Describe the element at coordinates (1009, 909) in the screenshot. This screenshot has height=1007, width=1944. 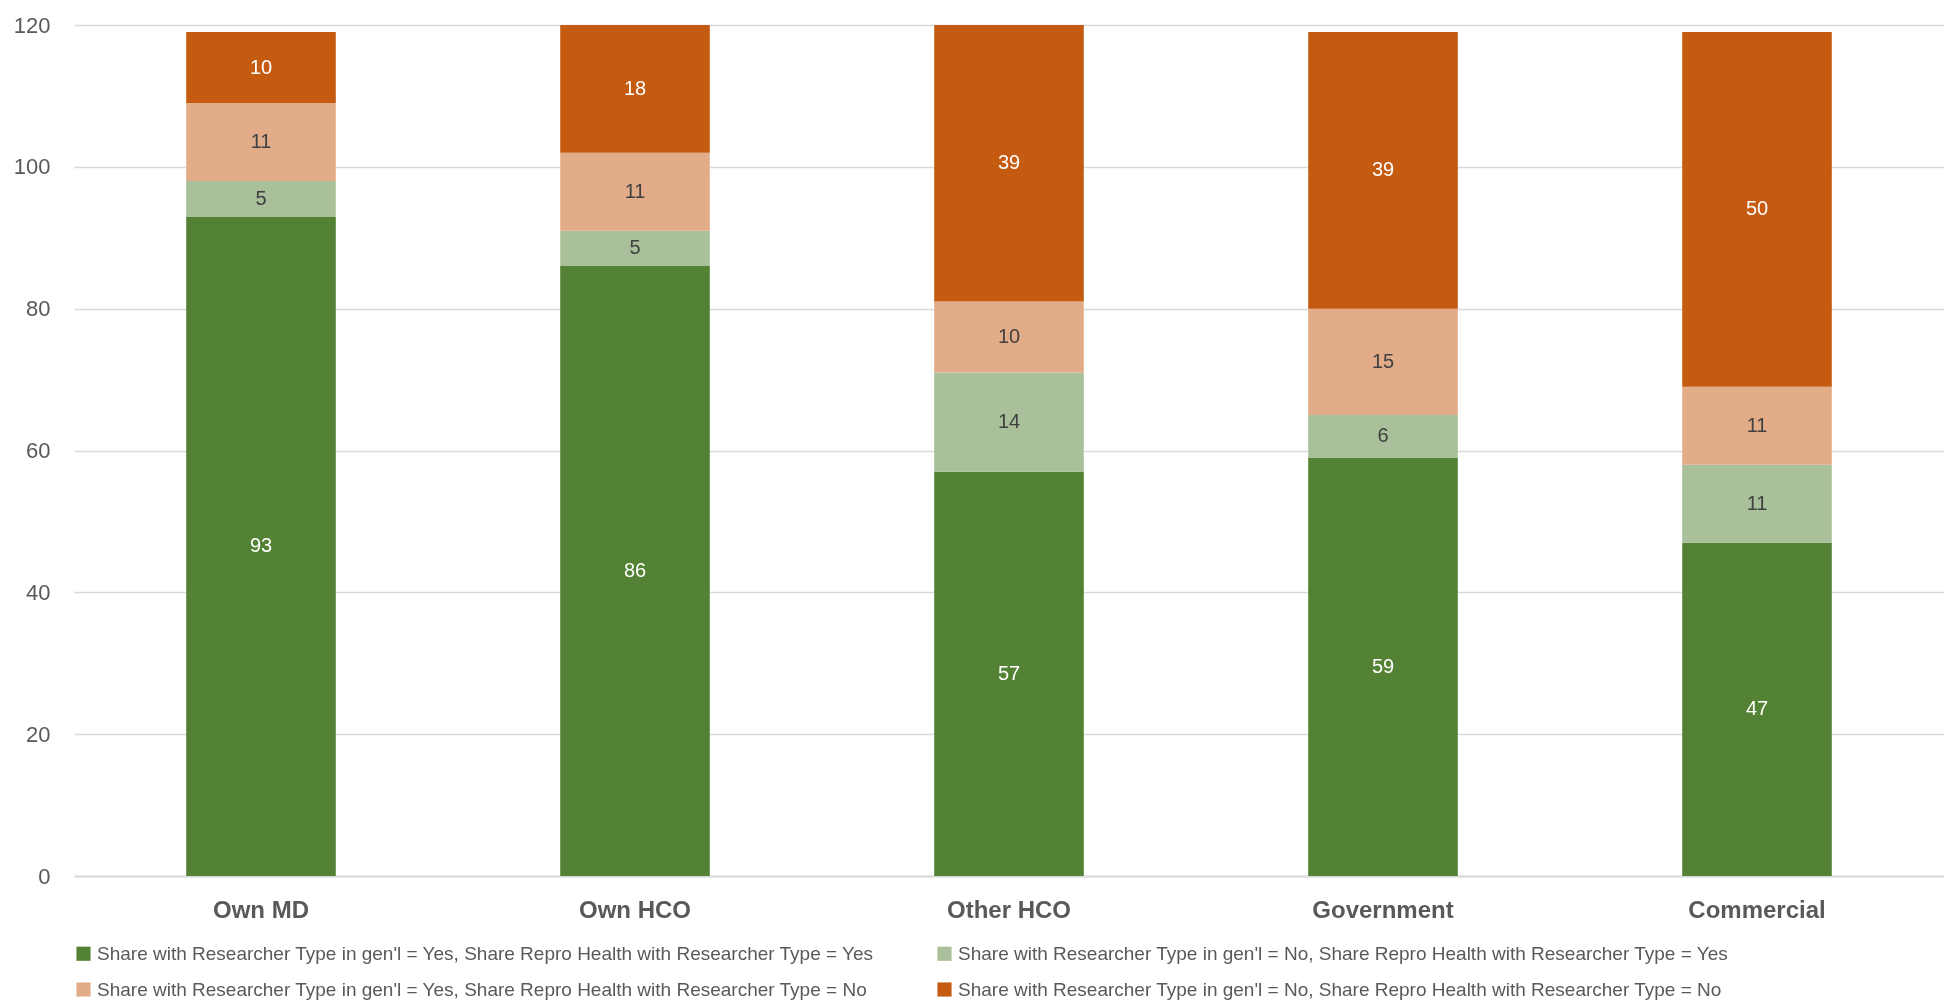
I see `x-tick-label: Other HCO` at that location.